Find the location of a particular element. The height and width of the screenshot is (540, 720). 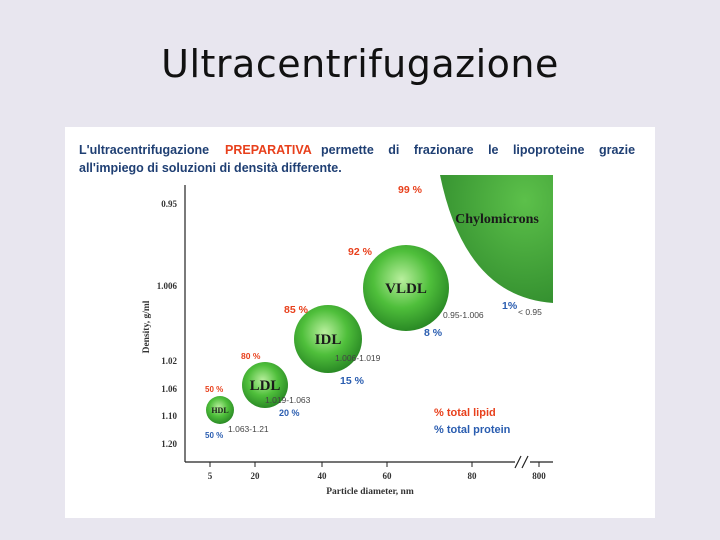

idl-density: 1.006-1.019 is located at coordinates (358, 358).